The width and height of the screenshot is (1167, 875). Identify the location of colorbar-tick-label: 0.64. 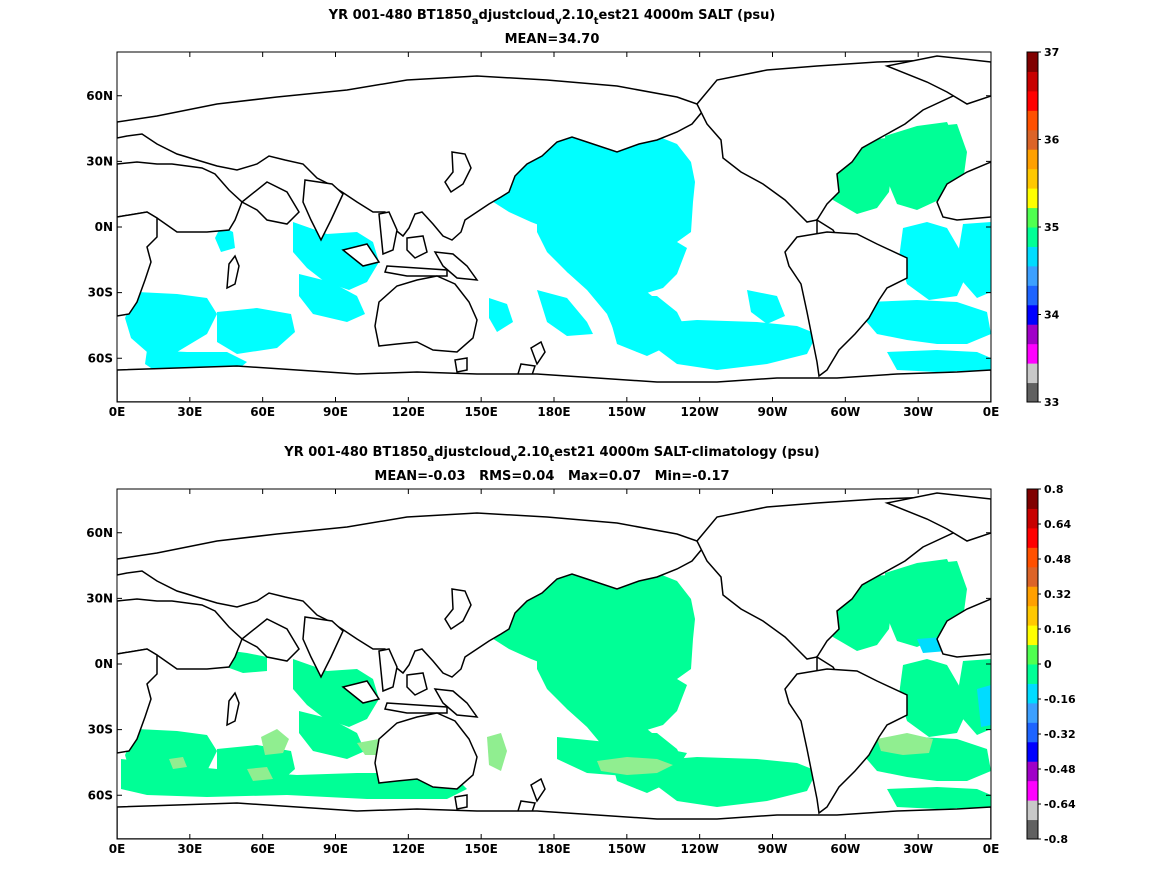
(1057, 524).